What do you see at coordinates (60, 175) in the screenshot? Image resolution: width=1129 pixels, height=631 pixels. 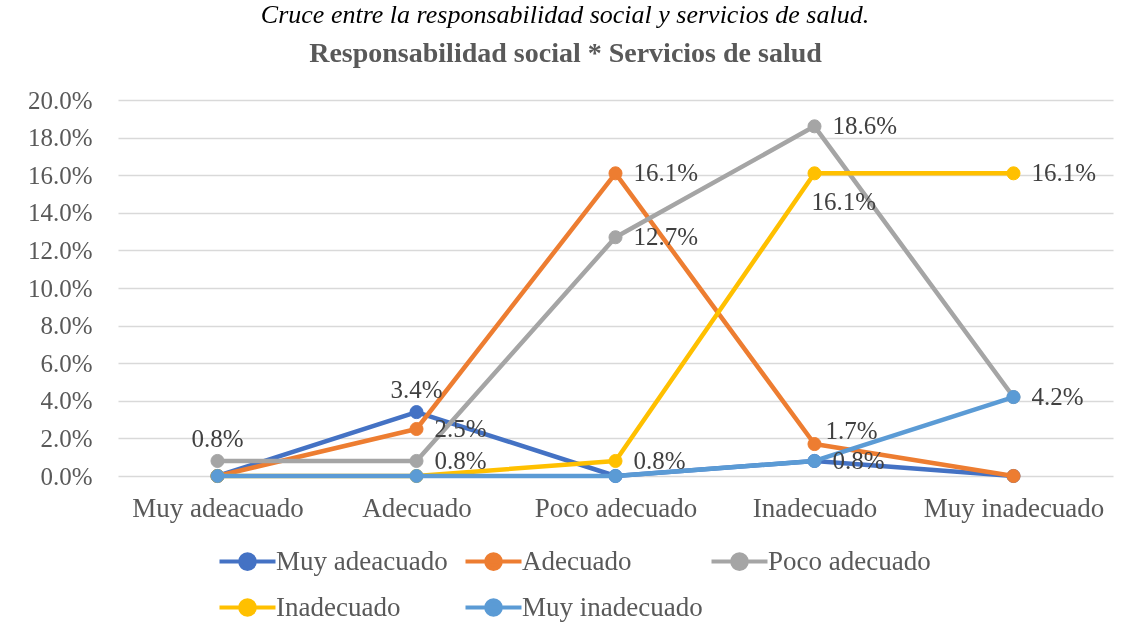 I see `y-tick-label: 16.0%` at bounding box center [60, 175].